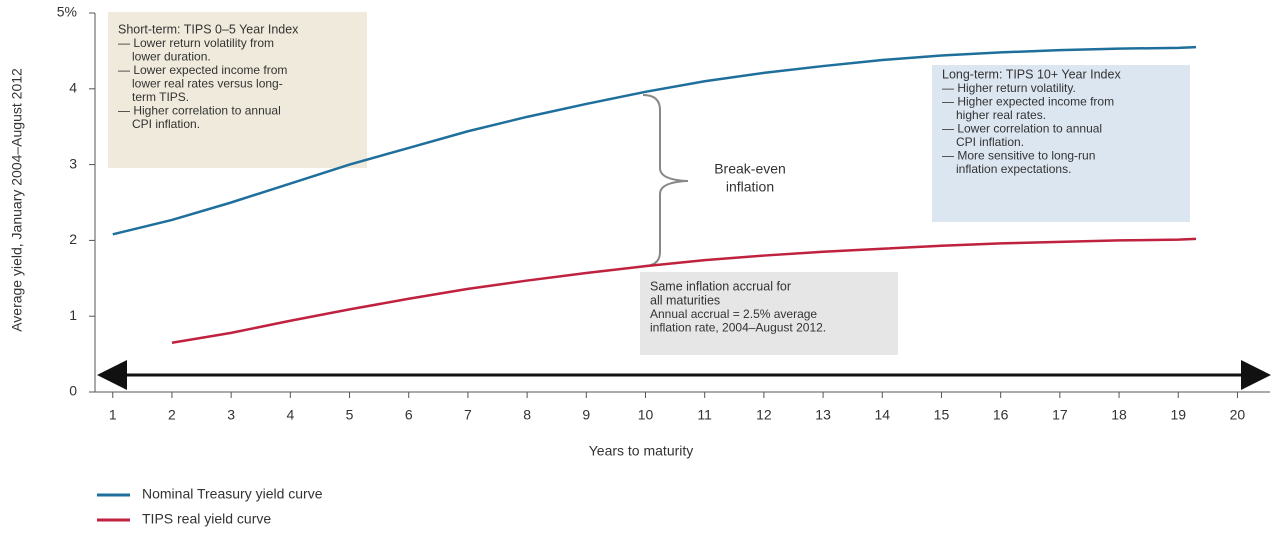 This screenshot has height=536, width=1275. What do you see at coordinates (733, 314) in the screenshot?
I see `annotation-text: Annual accrual = 2.5% average` at bounding box center [733, 314].